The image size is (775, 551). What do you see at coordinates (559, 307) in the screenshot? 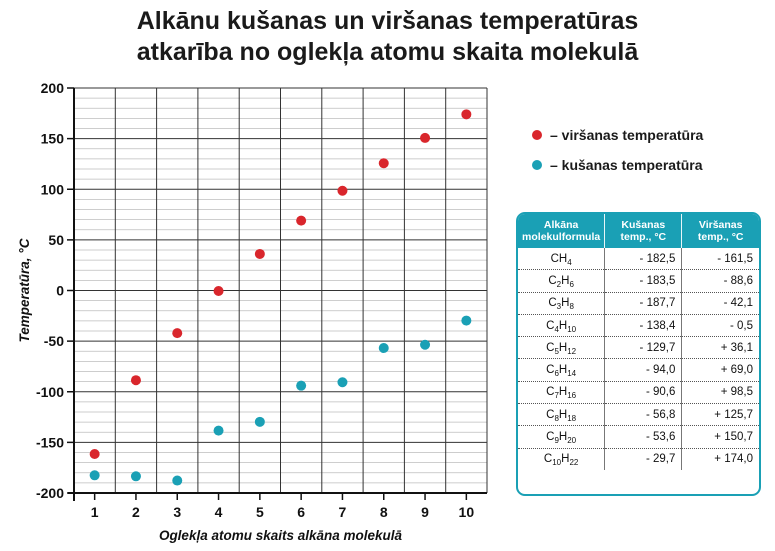
I see `formula-subscript: 3` at bounding box center [559, 307].